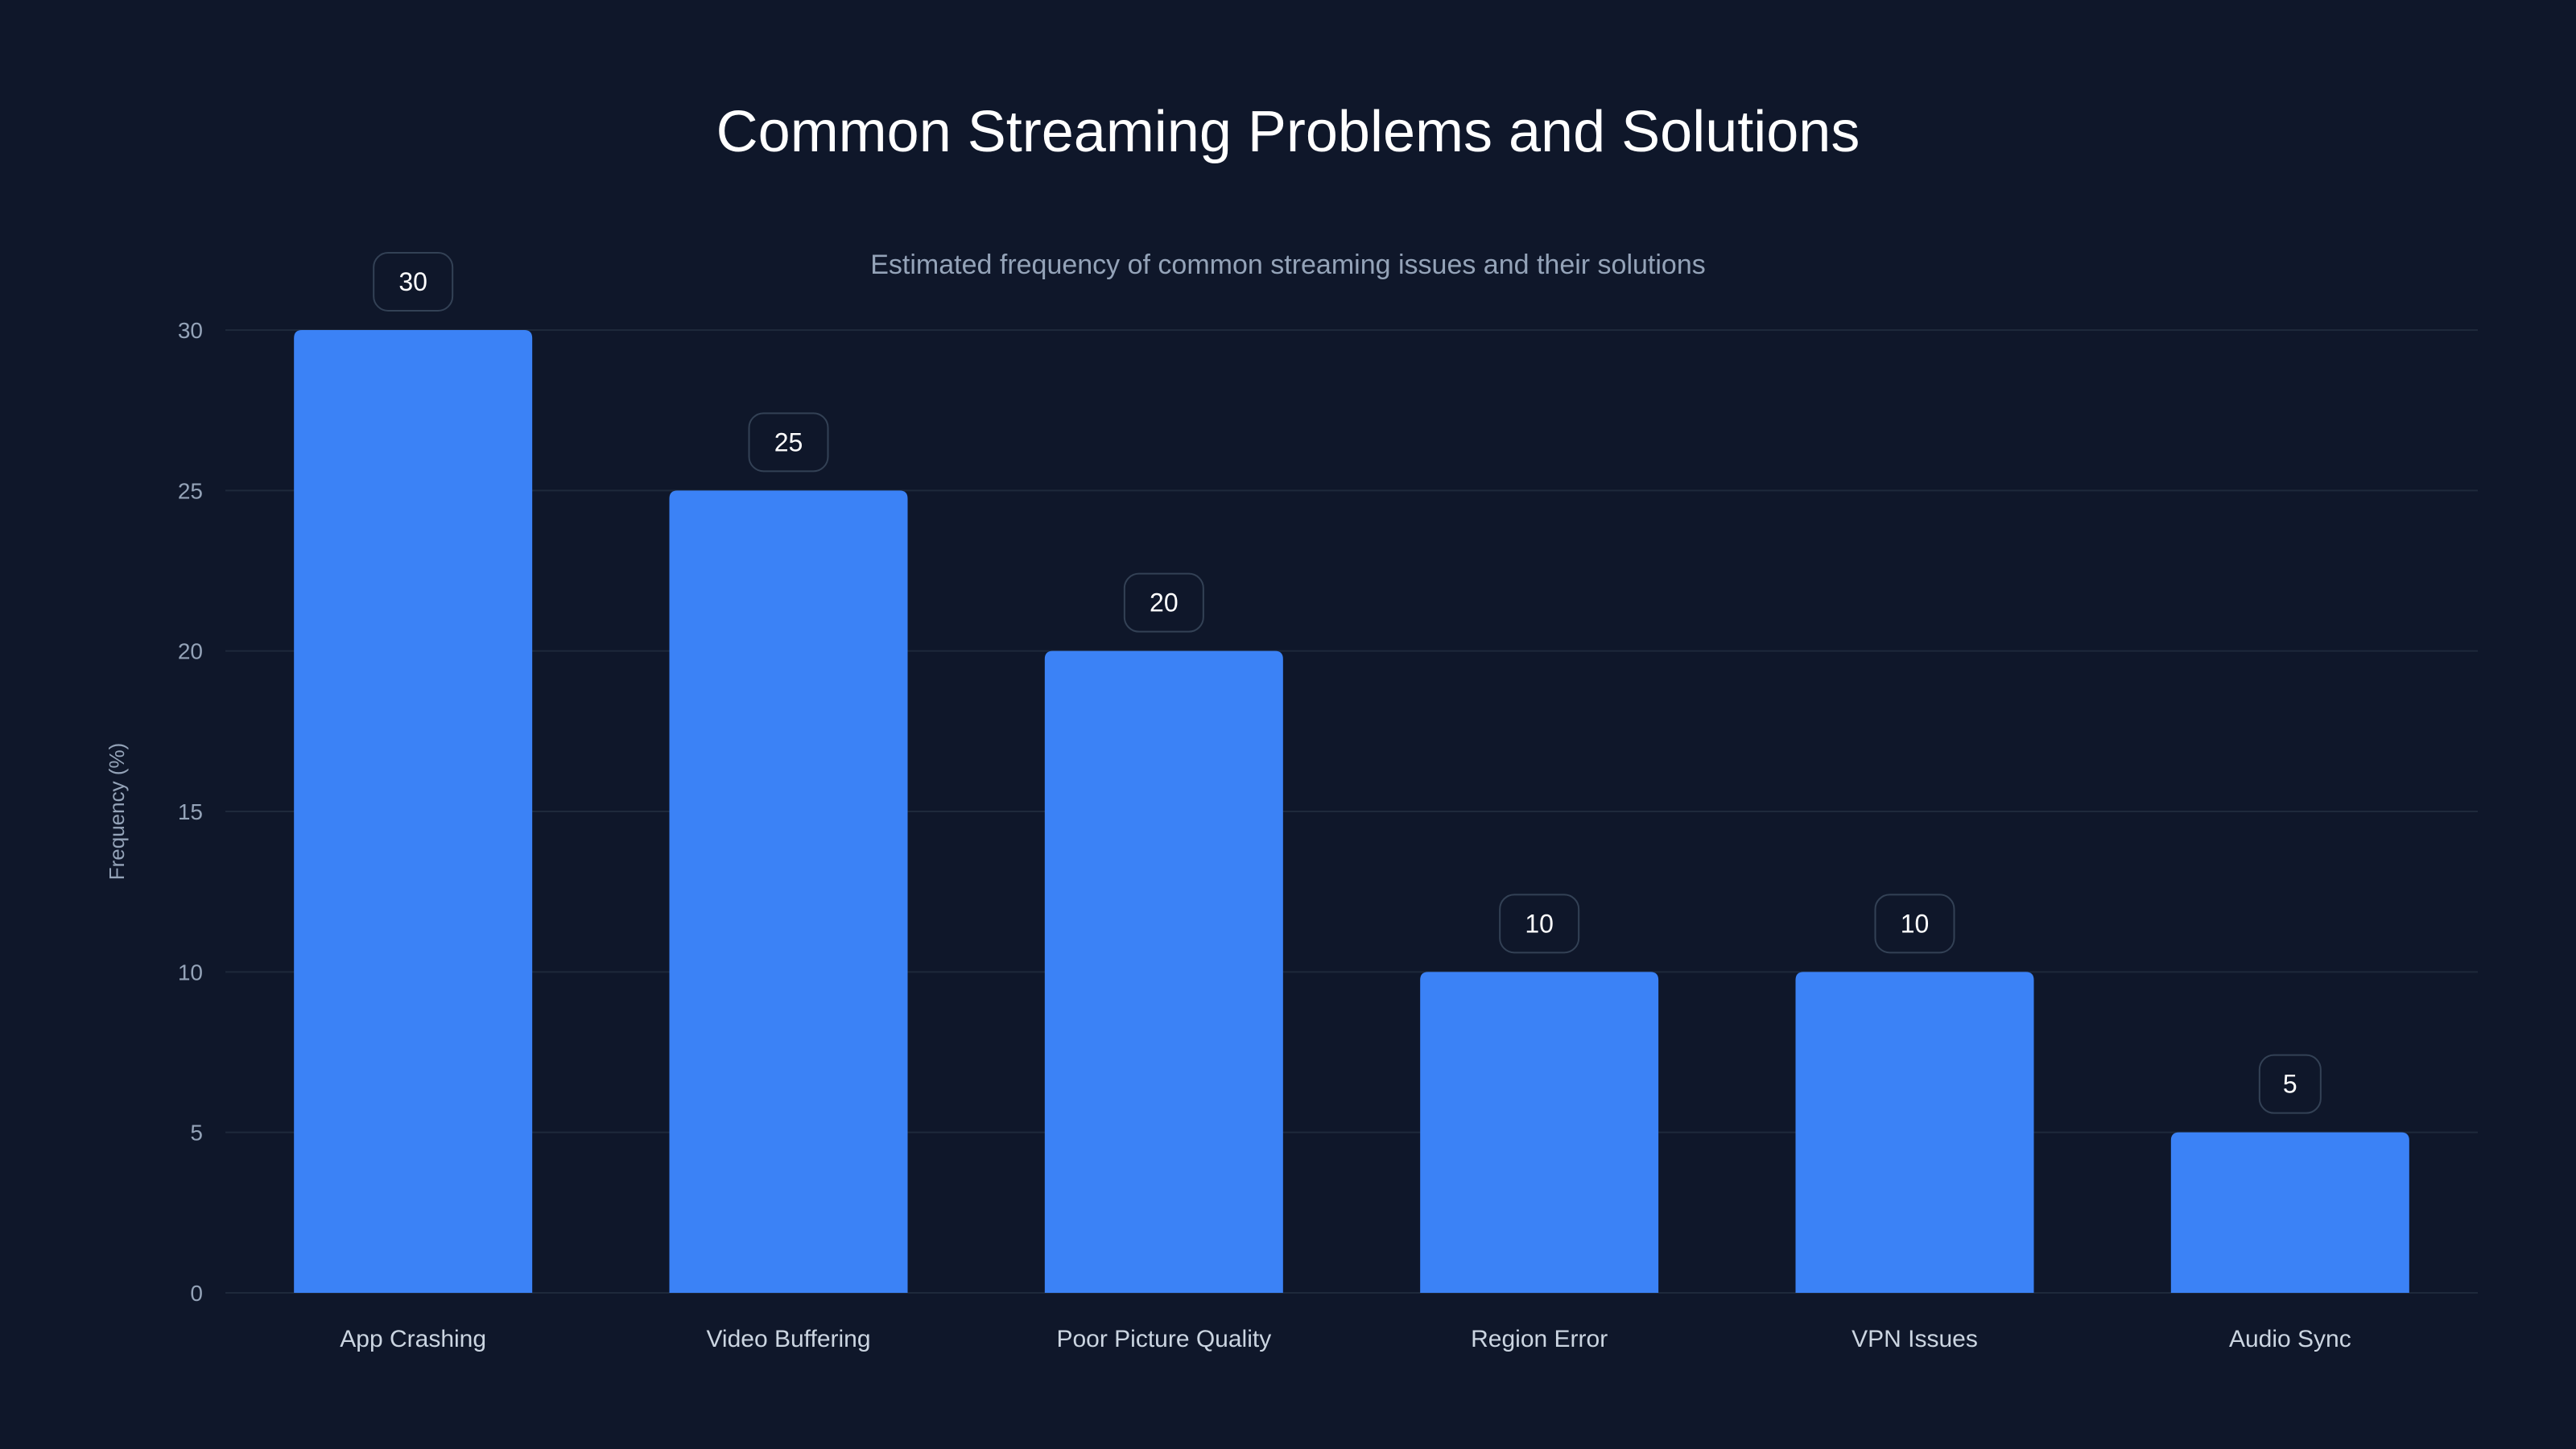  Describe the element at coordinates (190, 490) in the screenshot. I see `y-tick-label: 25` at that location.